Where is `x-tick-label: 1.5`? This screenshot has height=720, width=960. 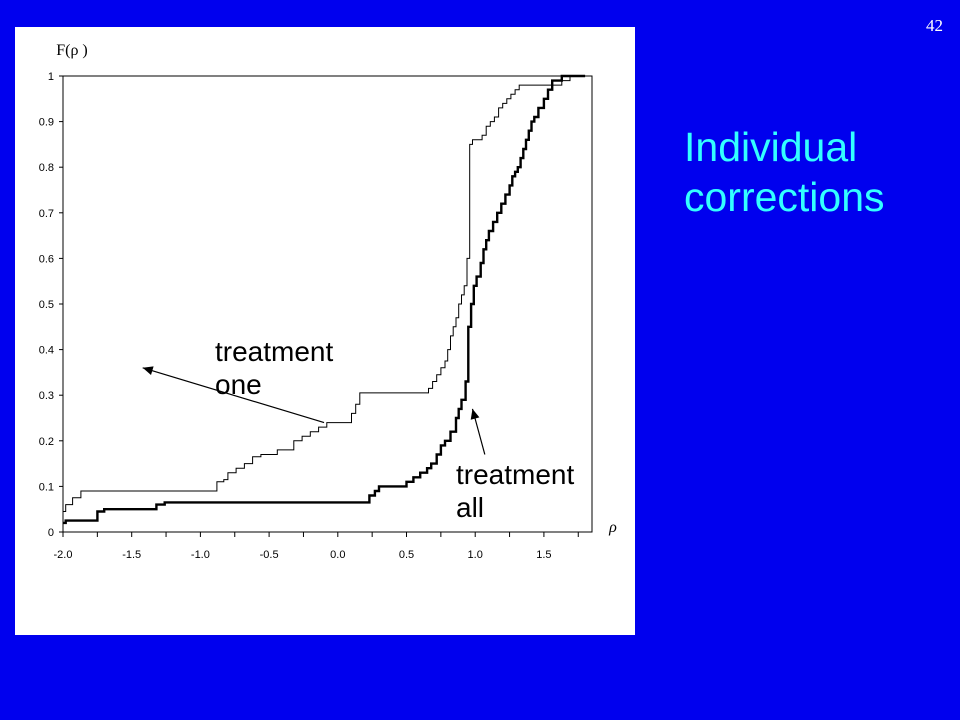
x-tick-label: 1.5 is located at coordinates (543, 555).